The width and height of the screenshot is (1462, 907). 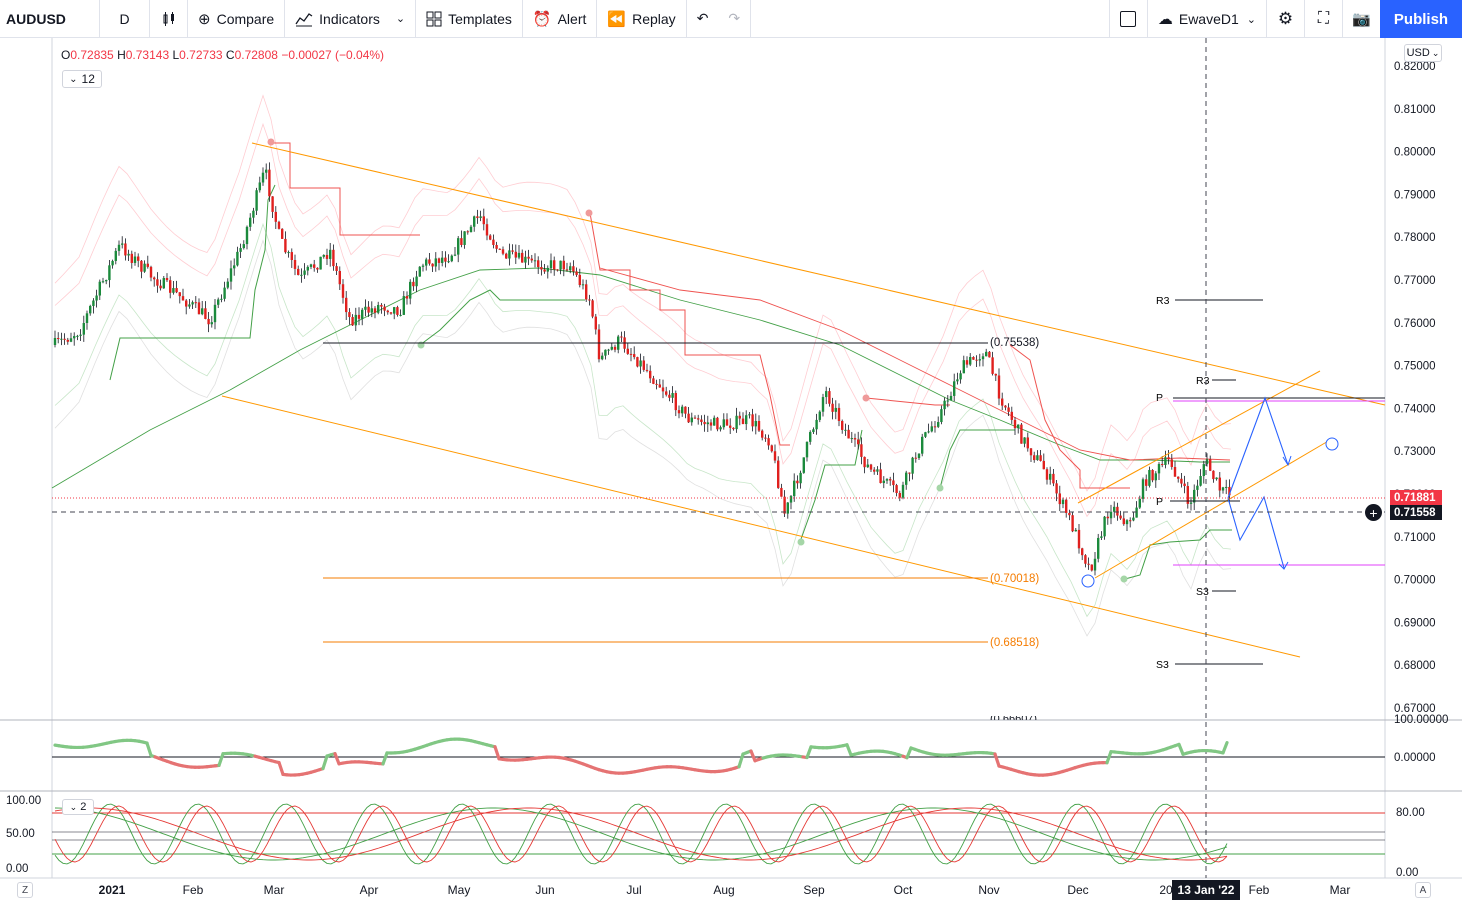 I want to click on time-tick-label: Oct, so click(x=903, y=890).